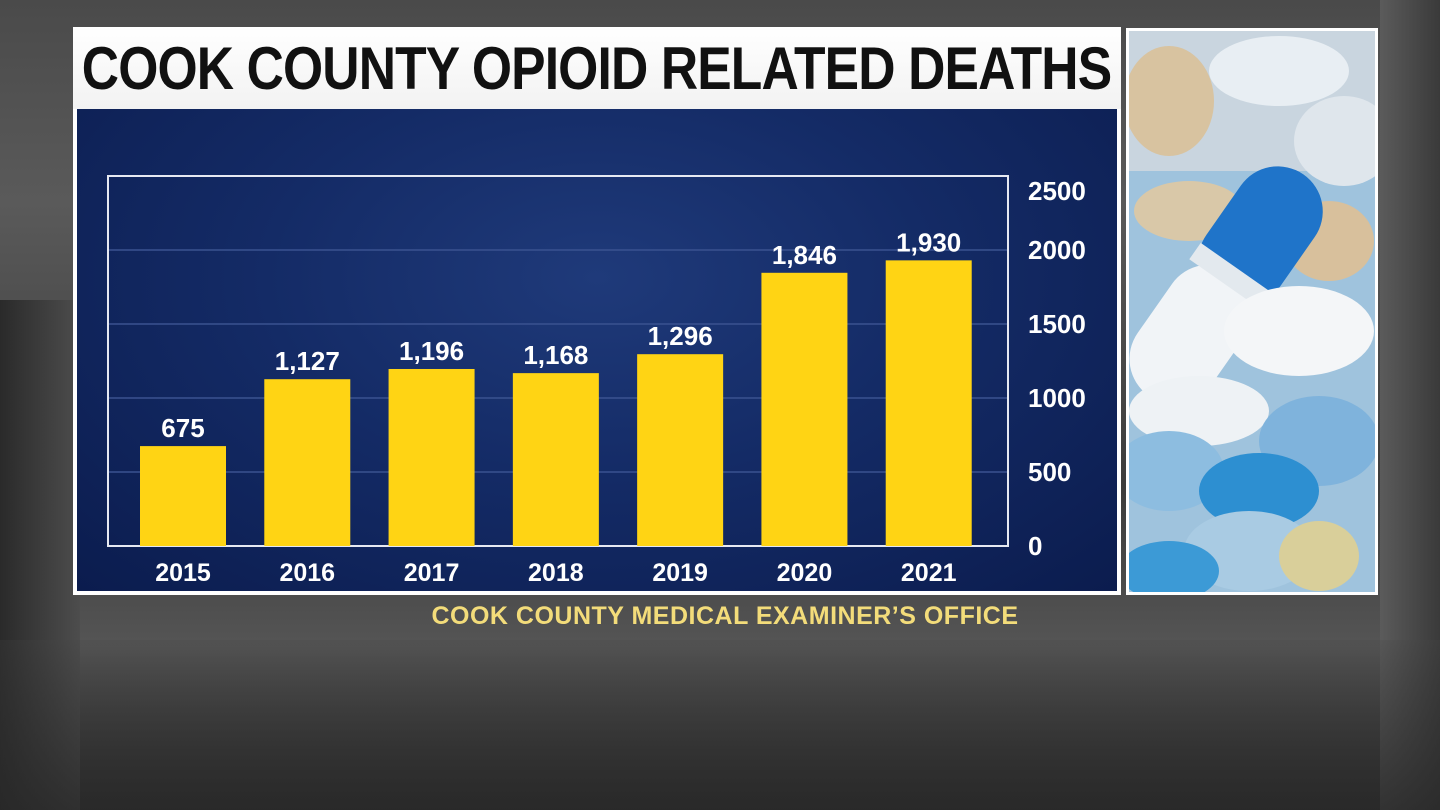 The height and width of the screenshot is (810, 1440). I want to click on x-tick-label: 2016, so click(307, 573).